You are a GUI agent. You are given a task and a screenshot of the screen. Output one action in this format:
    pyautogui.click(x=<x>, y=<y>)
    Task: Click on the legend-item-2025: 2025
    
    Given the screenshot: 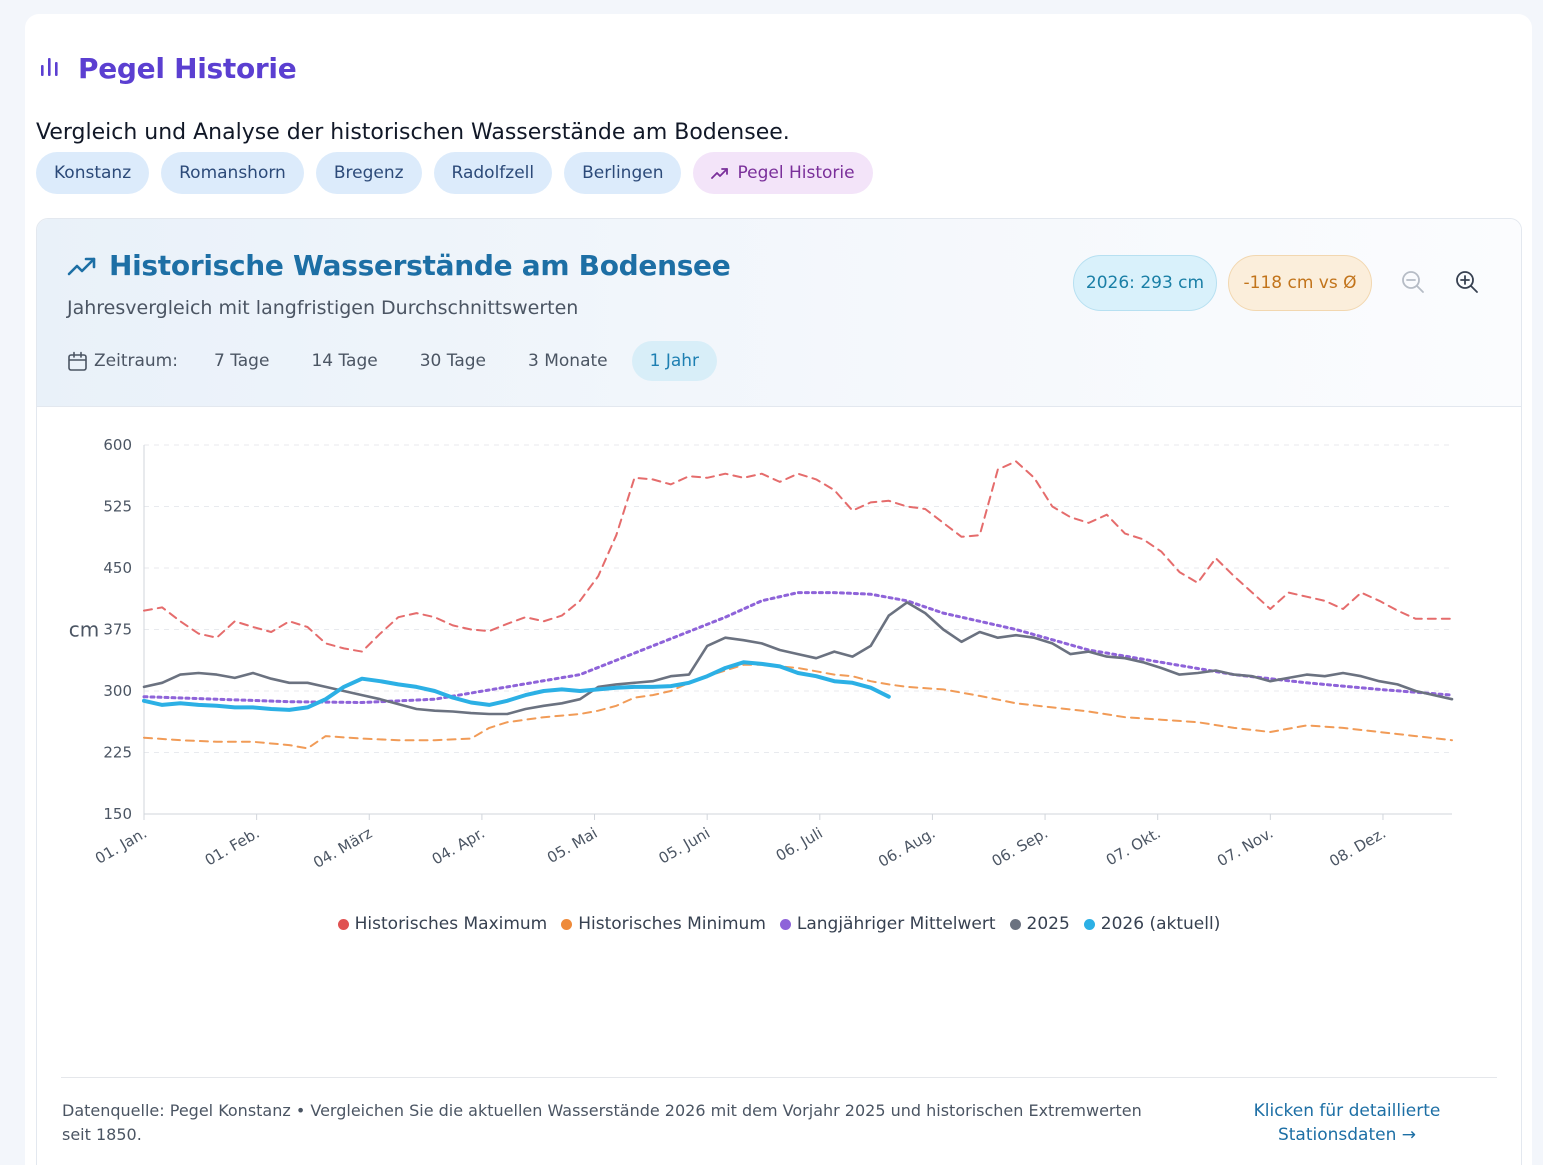 What is the action you would take?
    pyautogui.click(x=1039, y=924)
    